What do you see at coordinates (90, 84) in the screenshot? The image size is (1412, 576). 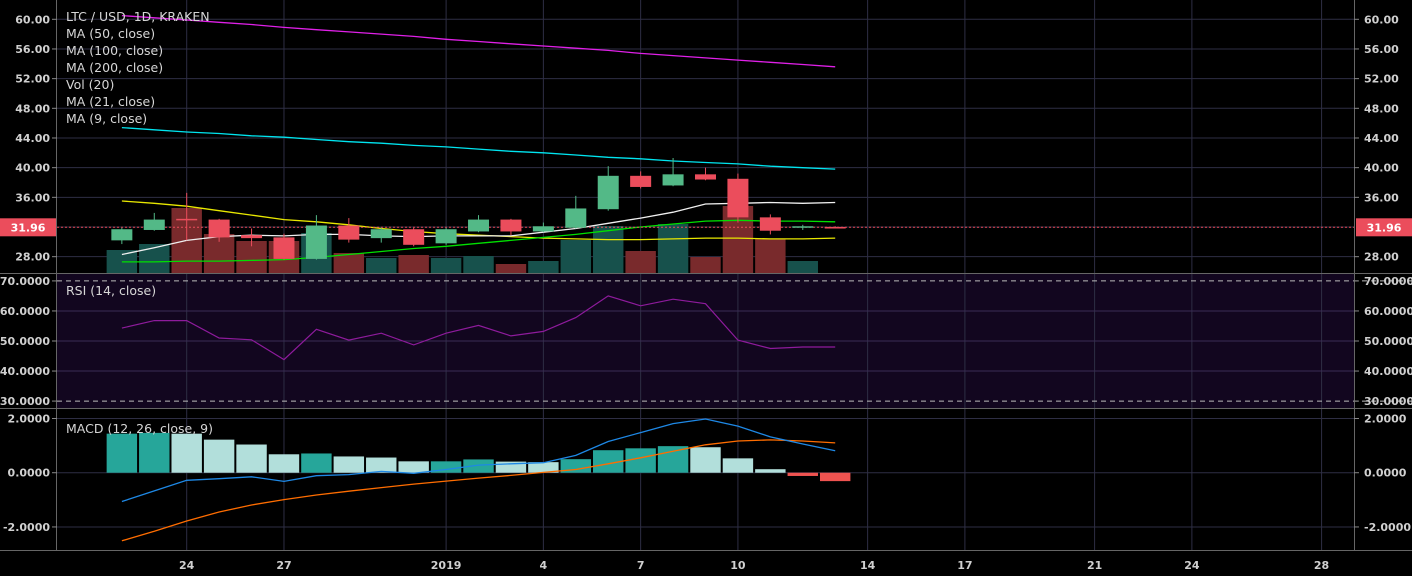 I see `indicator-volume: Vol (20)` at bounding box center [90, 84].